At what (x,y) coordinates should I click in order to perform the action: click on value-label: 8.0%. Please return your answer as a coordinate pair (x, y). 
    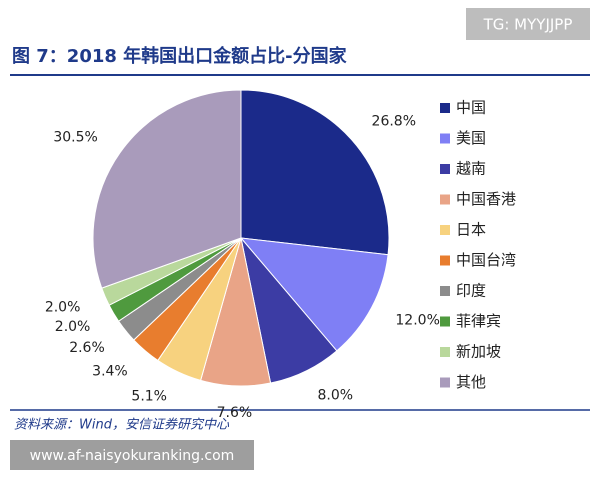
    Looking at the image, I should click on (335, 395).